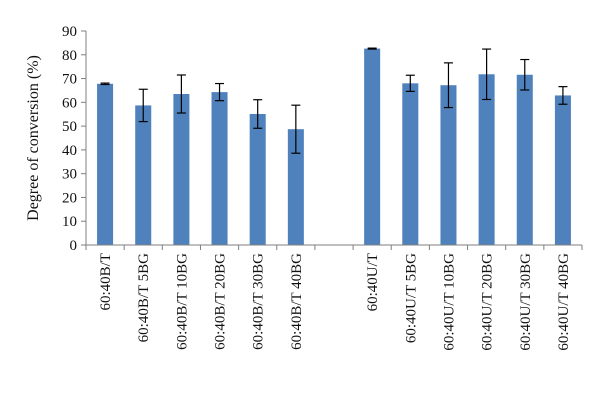 The width and height of the screenshot is (600, 408). Describe the element at coordinates (259, 301) in the screenshot. I see `x-category-label: 60:40B/T 30BG` at that location.